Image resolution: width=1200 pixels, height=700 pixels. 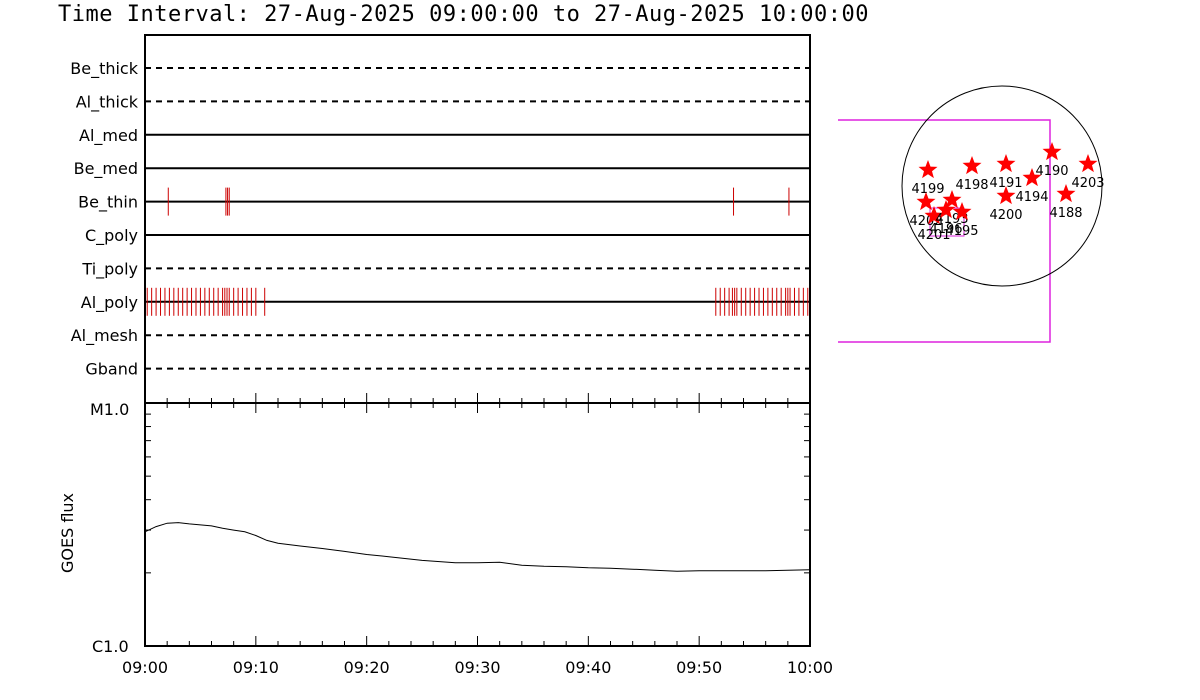 I want to click on active-region-label: 4198, so click(x=971, y=185).